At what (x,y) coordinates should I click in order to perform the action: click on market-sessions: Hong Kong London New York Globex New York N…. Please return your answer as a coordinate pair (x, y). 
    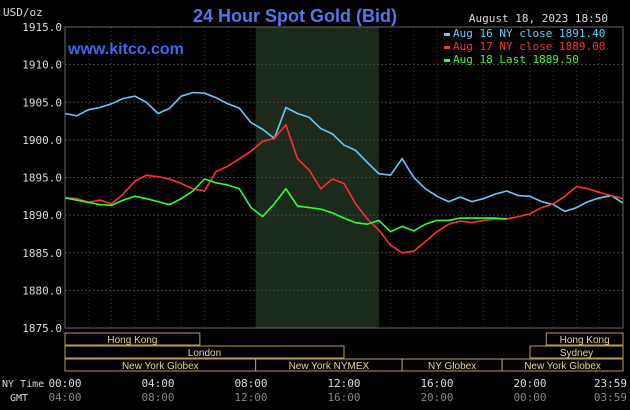
    Looking at the image, I should click on (344, 352).